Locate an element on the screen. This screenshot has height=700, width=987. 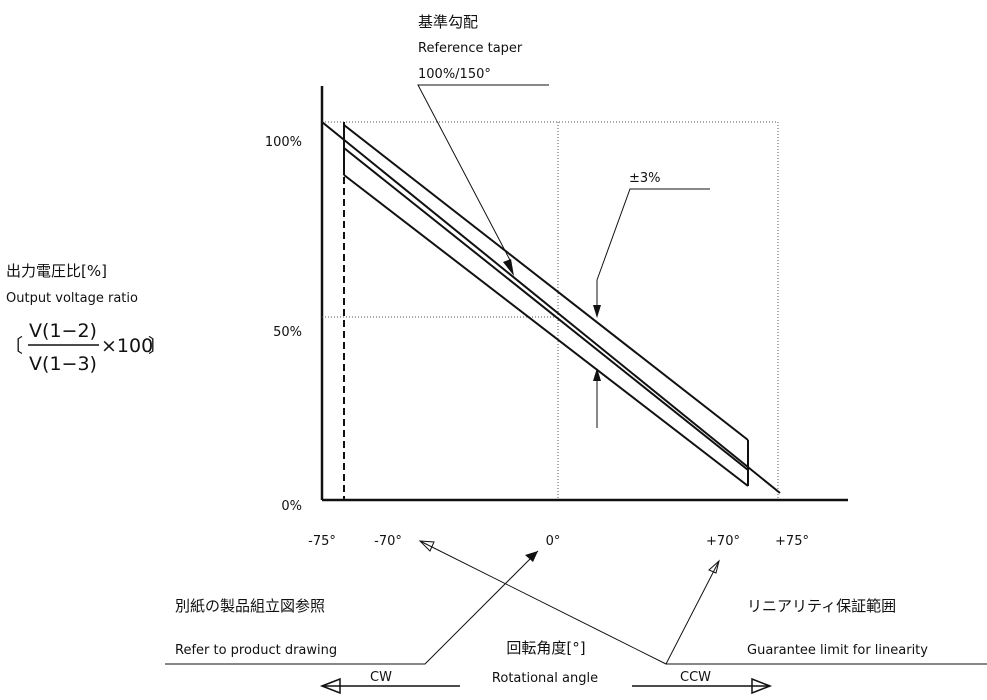
linearity-leader is located at coordinates (826, 612).